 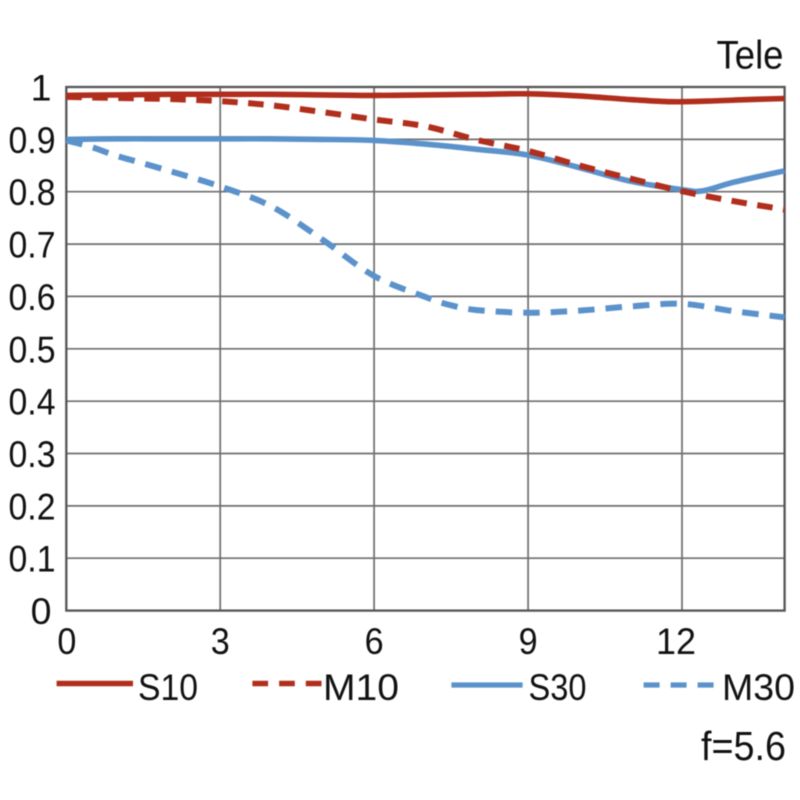 I want to click on svg-text: 1, so click(x=41, y=88).